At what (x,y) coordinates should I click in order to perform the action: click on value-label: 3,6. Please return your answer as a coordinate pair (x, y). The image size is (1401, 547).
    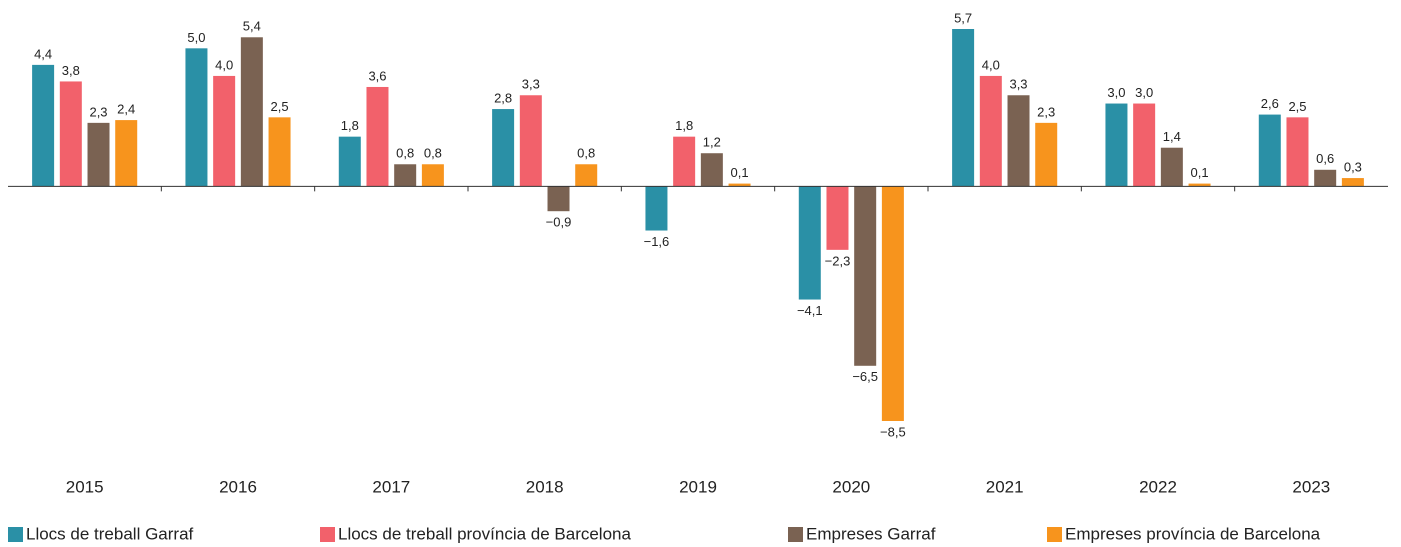
    Looking at the image, I should click on (377, 75).